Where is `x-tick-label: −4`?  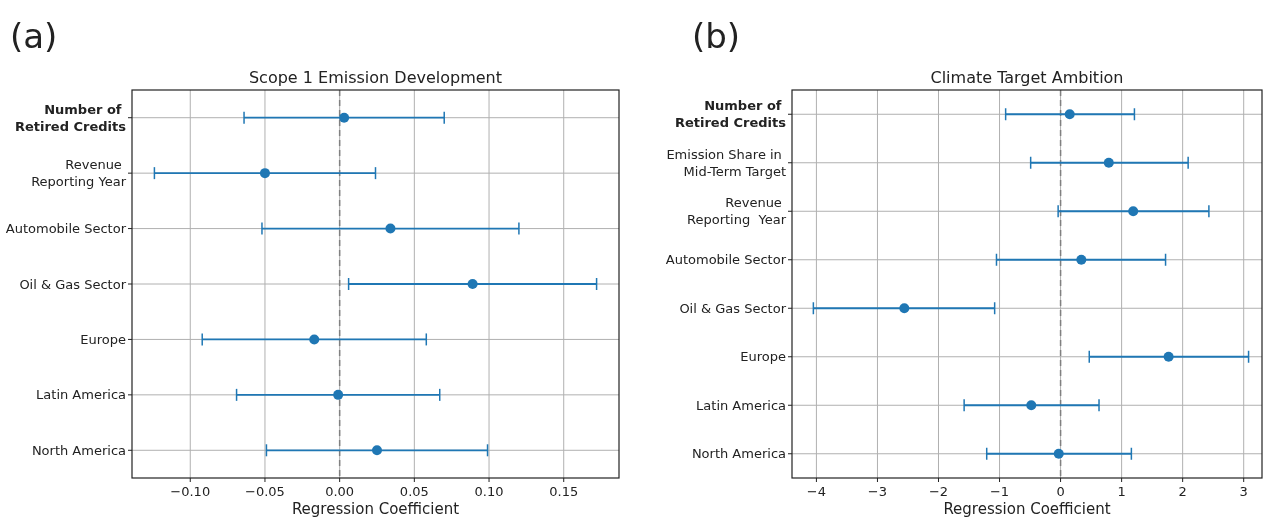 x-tick-label: −4 is located at coordinates (816, 491).